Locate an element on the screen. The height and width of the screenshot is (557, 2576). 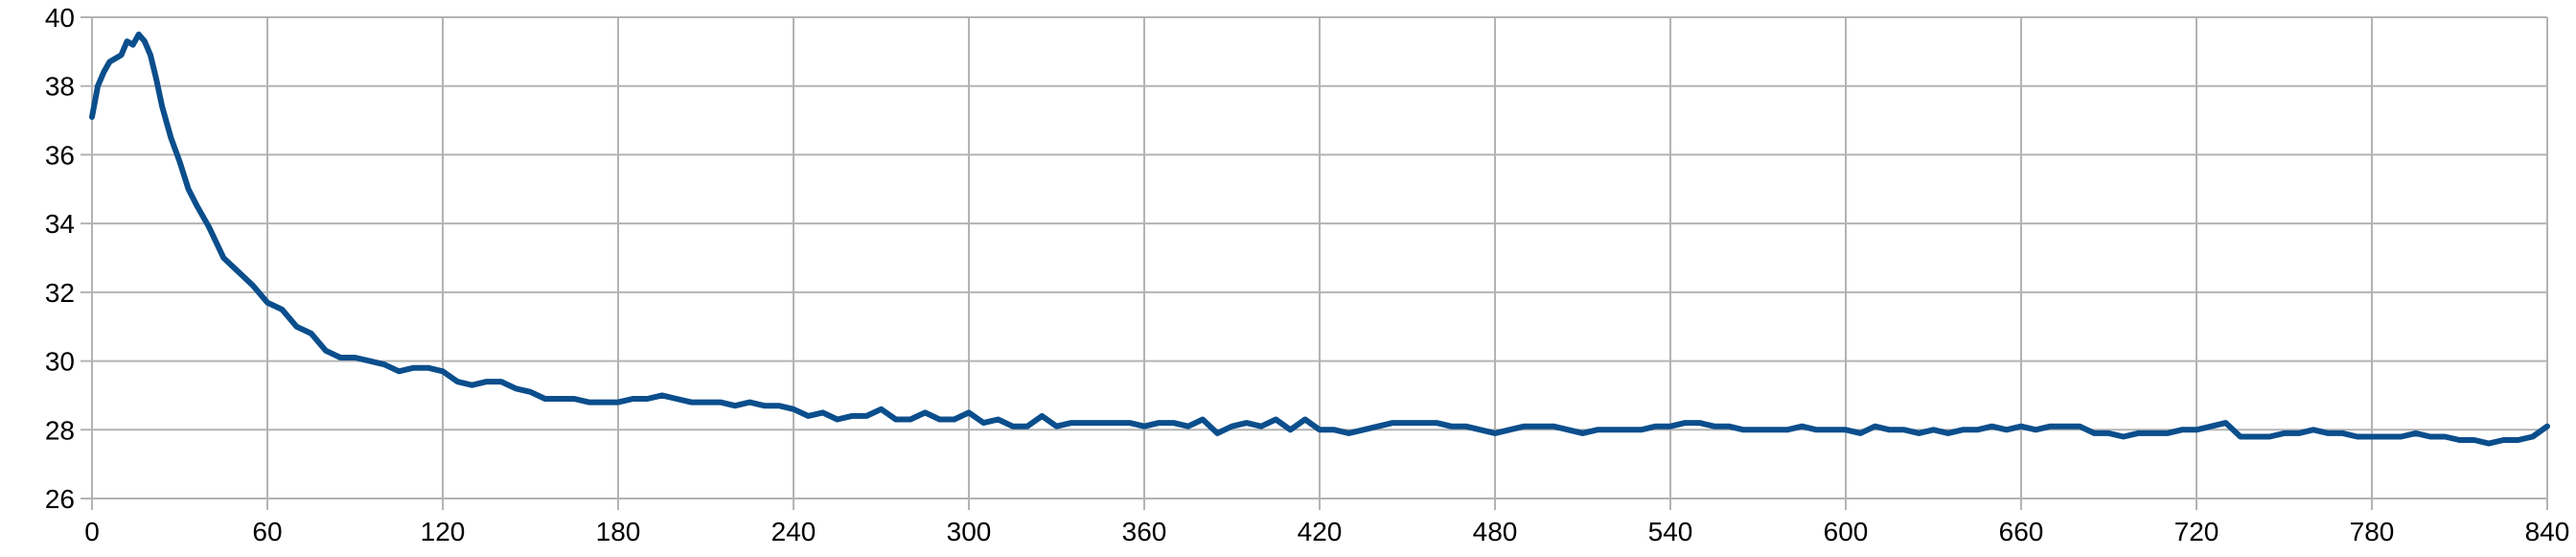
x-tick-label: 240 is located at coordinates (793, 531).